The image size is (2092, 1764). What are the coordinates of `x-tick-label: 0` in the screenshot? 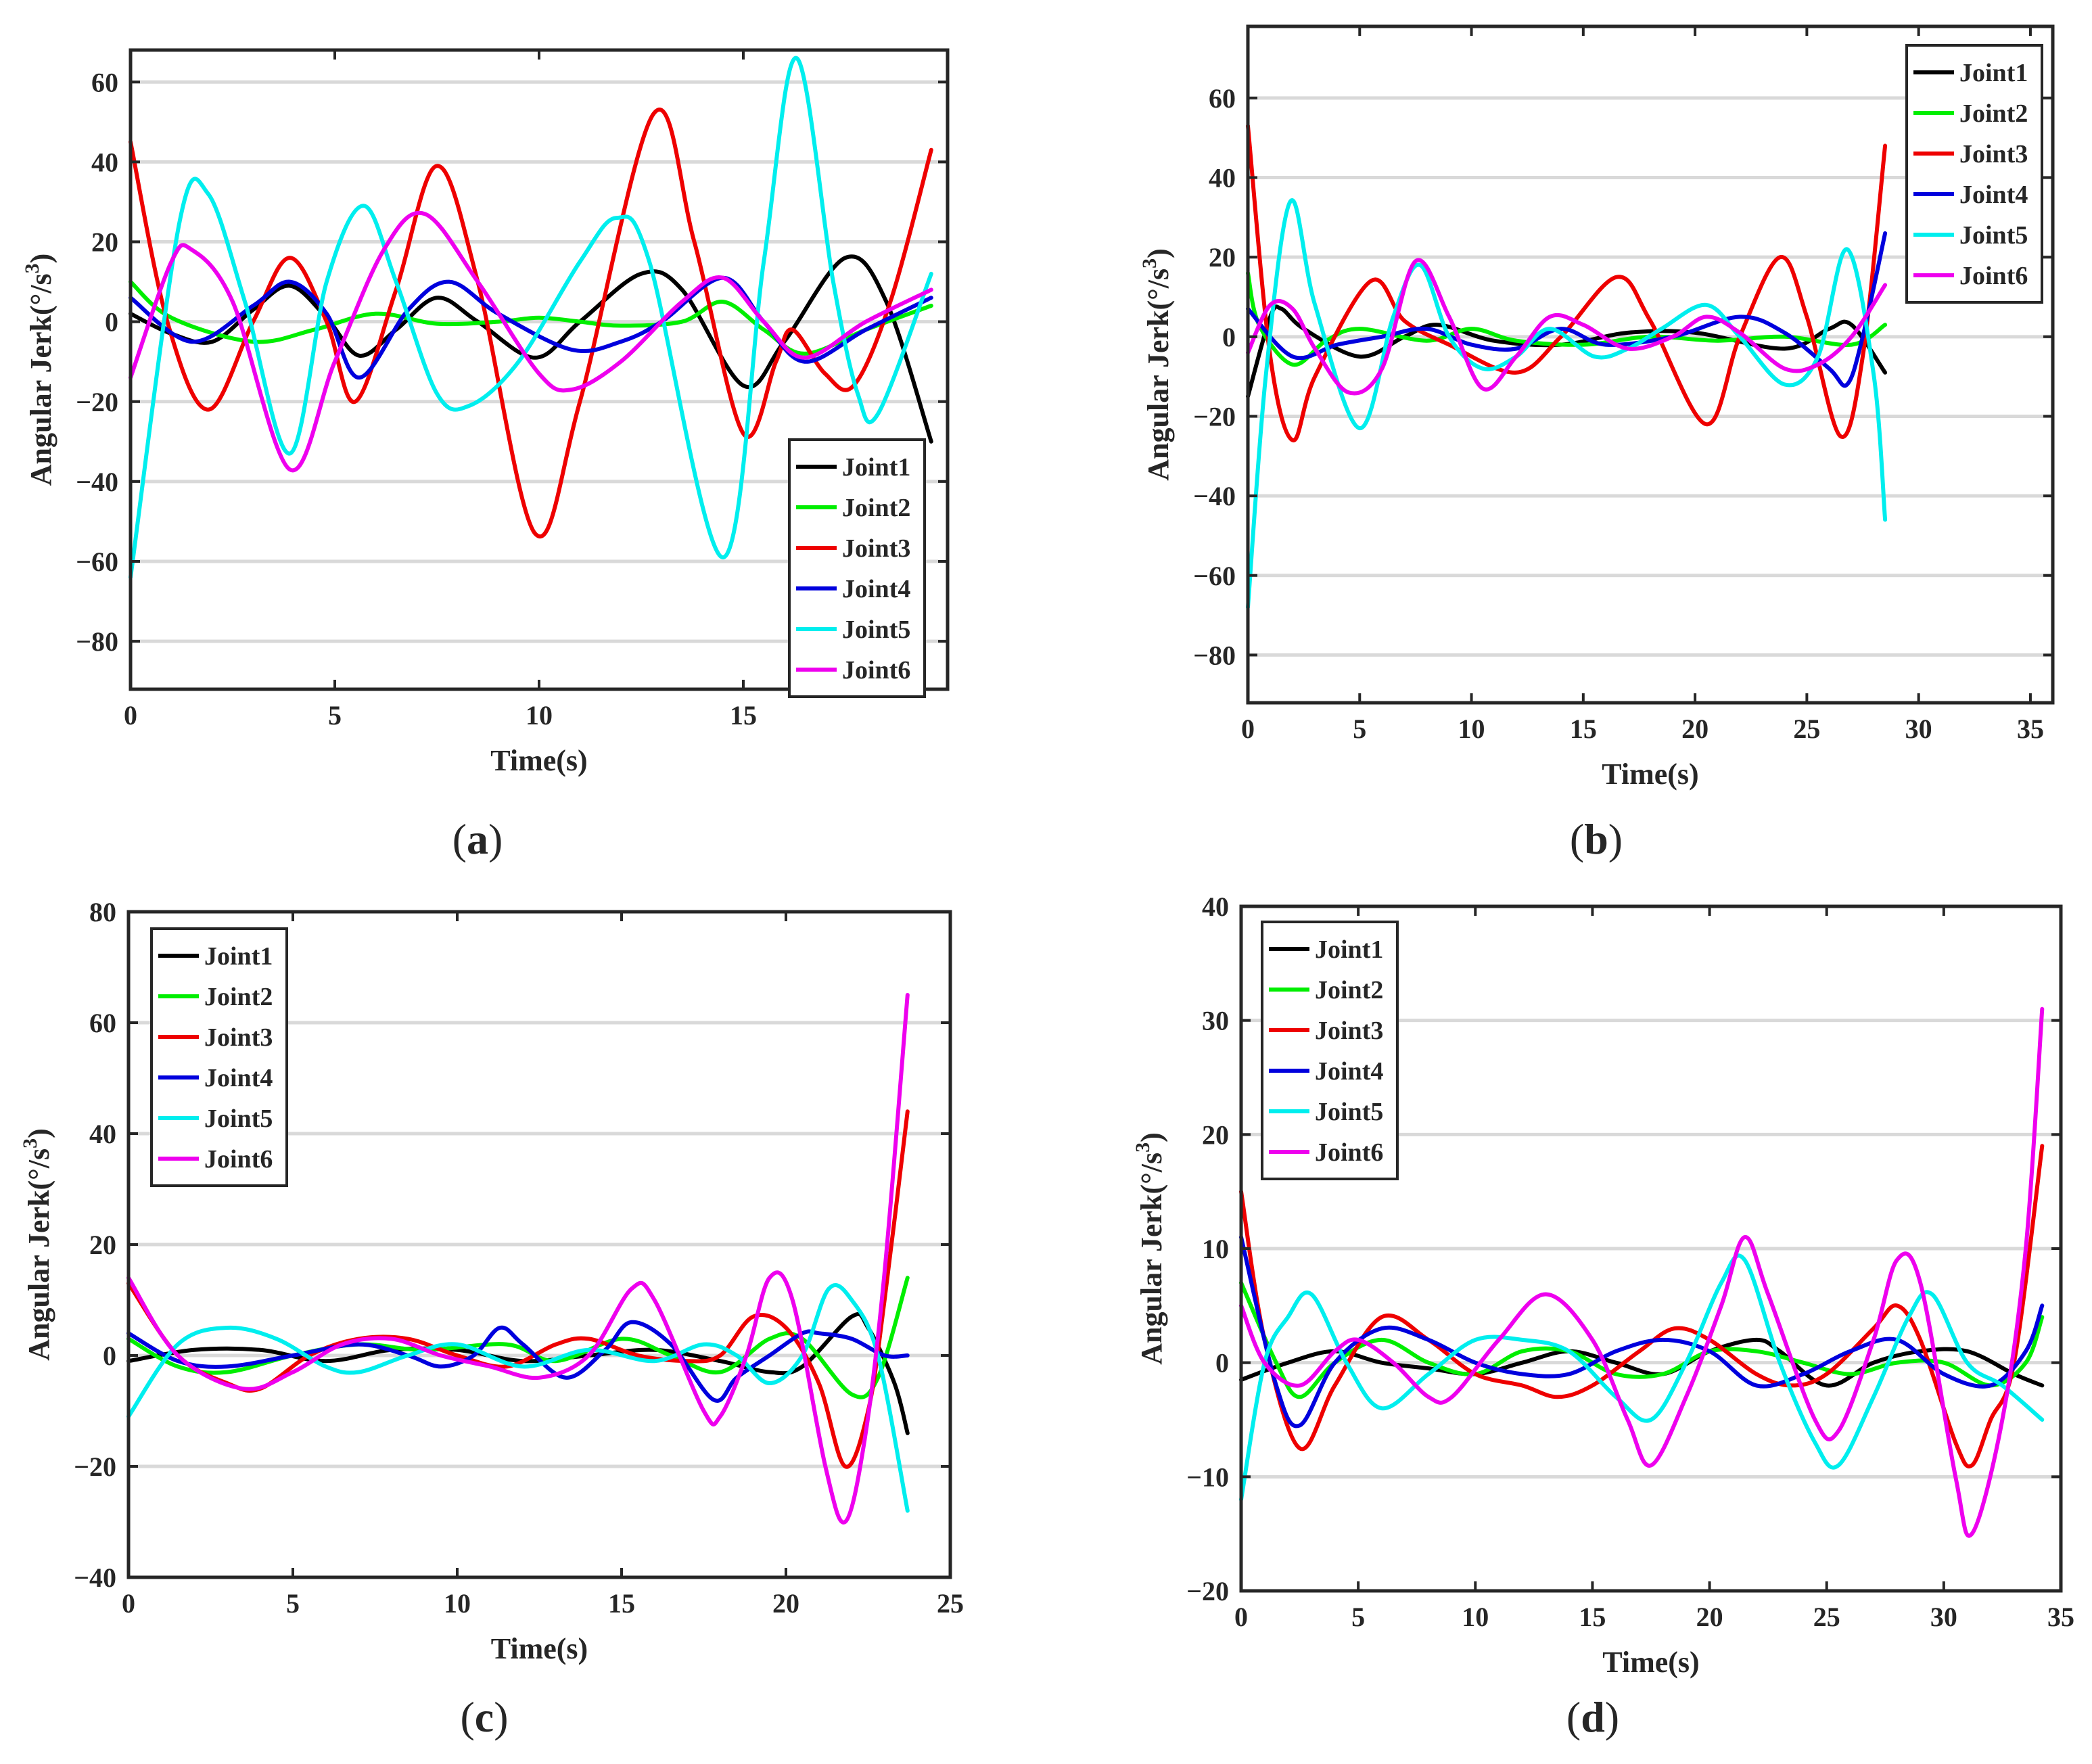 It's located at (128, 1603).